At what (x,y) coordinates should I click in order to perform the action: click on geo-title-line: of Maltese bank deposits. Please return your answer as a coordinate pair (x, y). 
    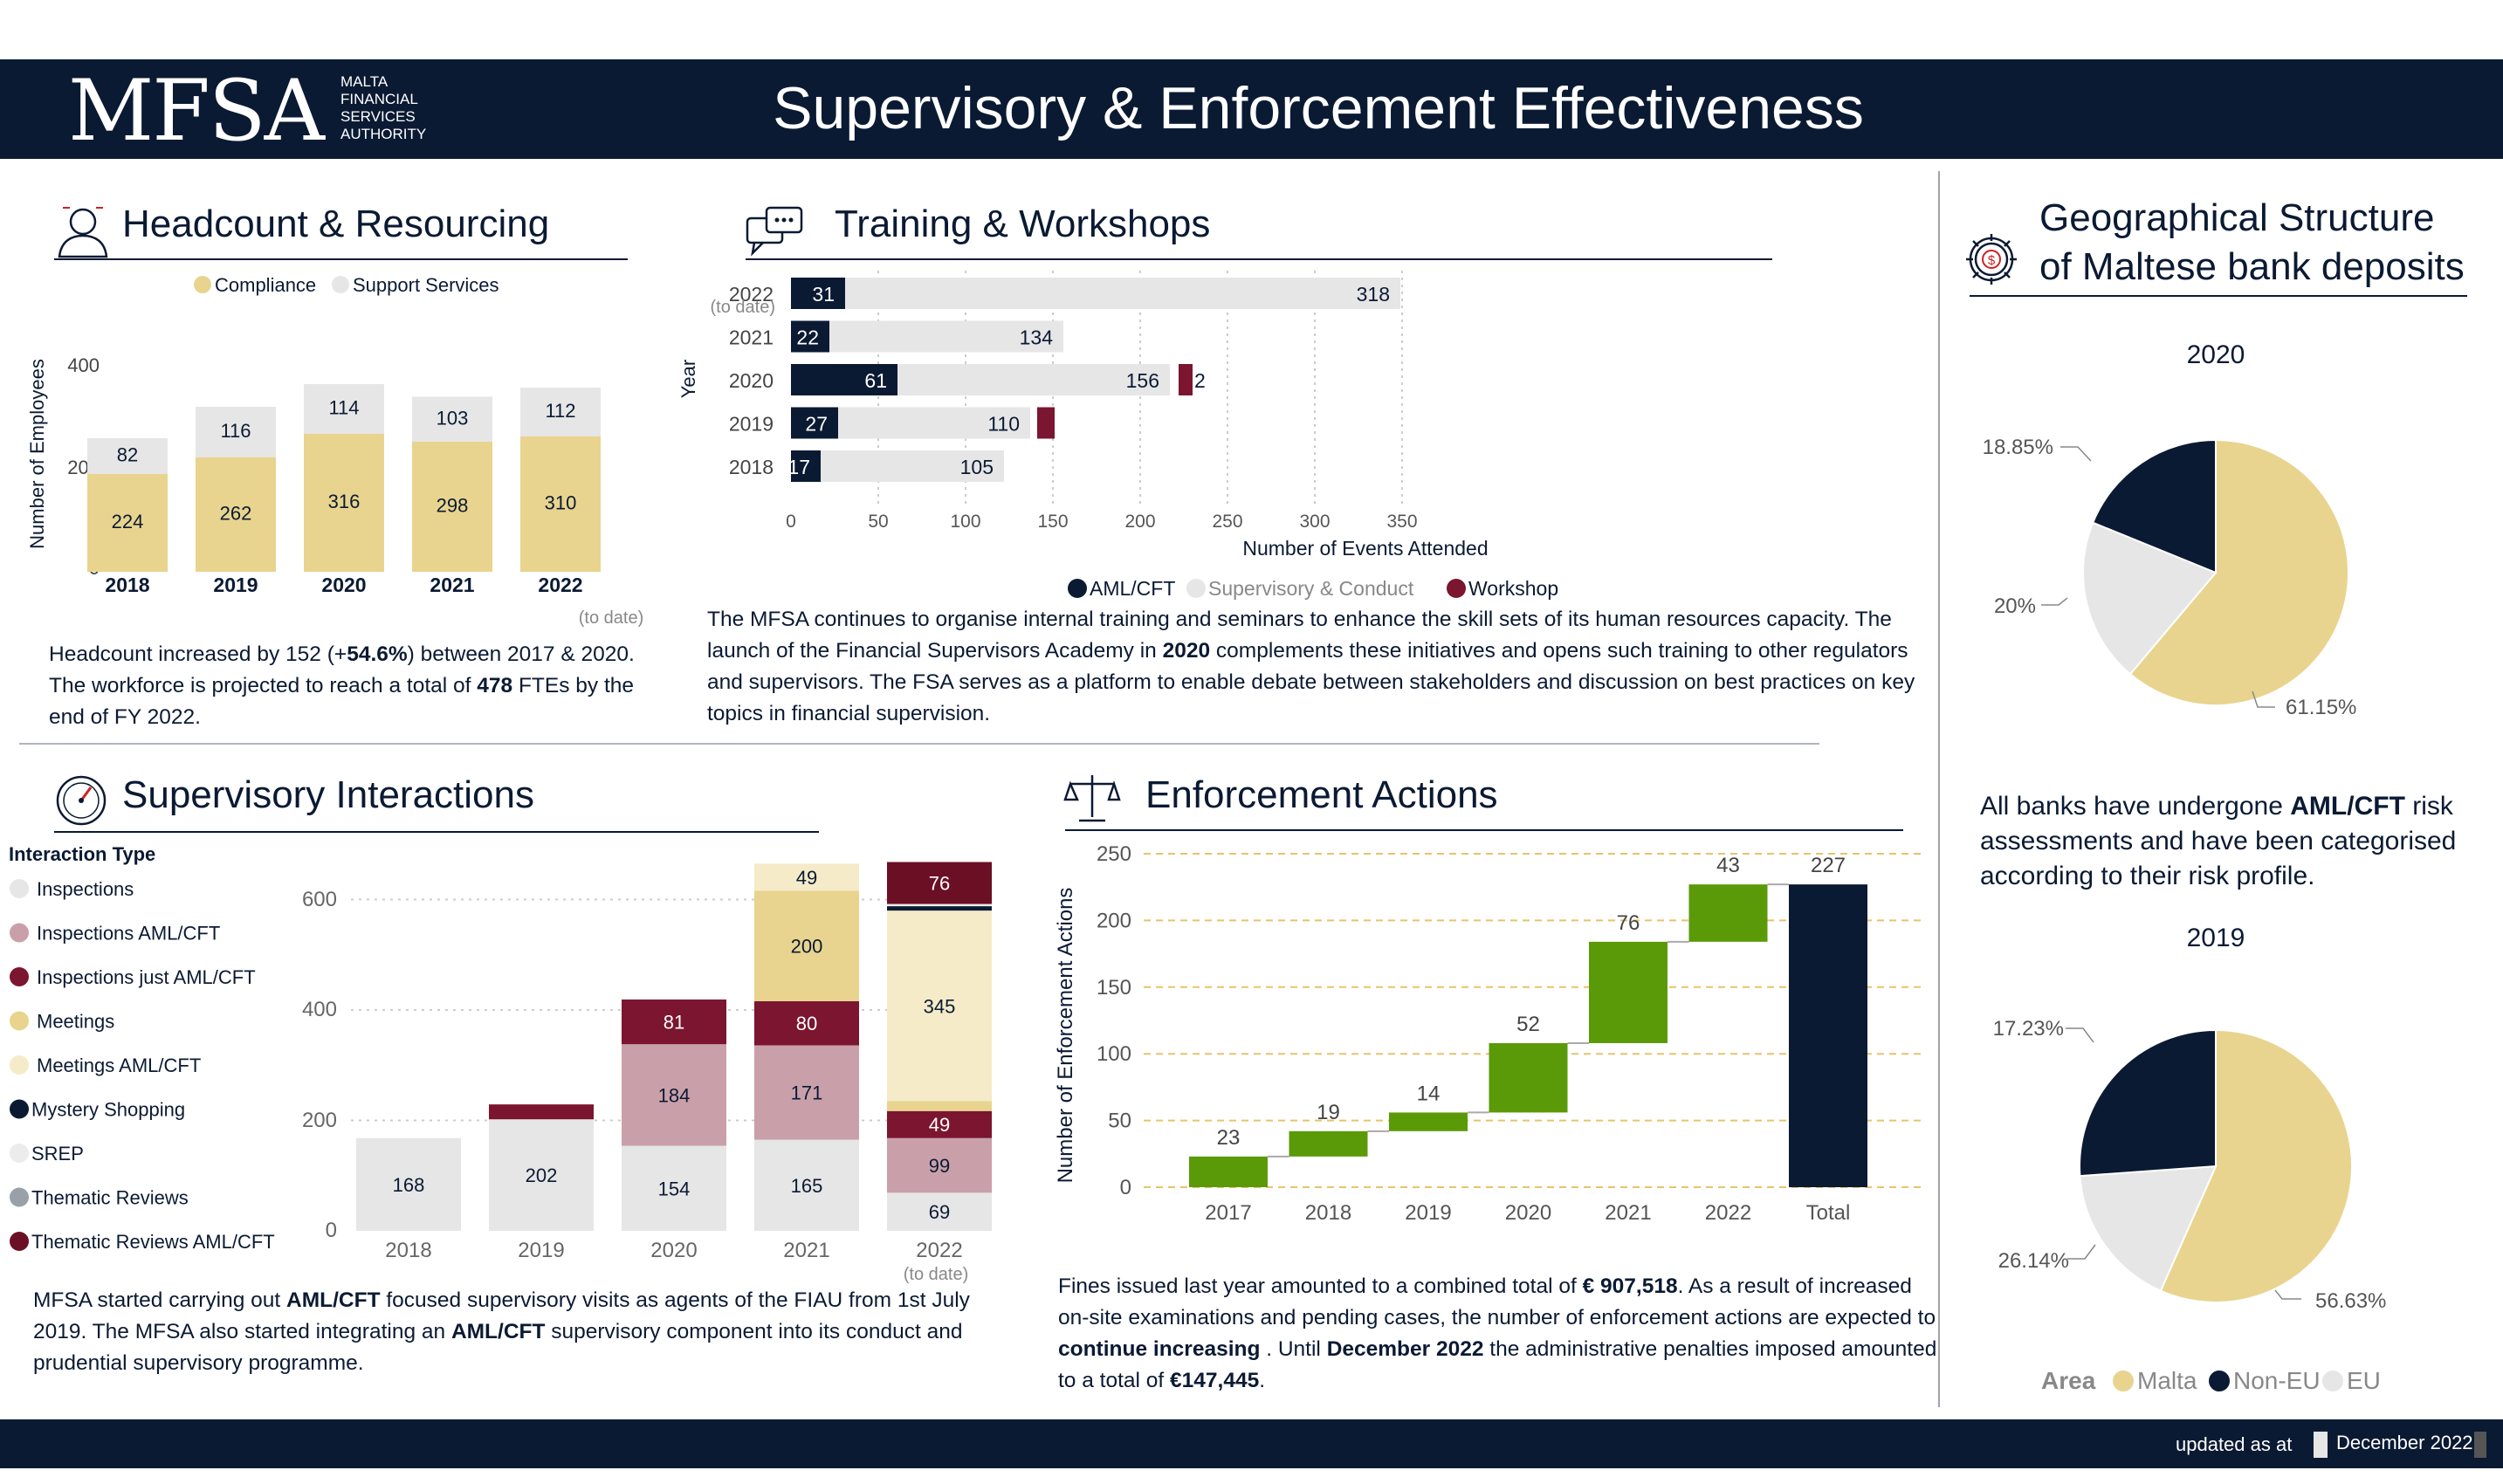
    Looking at the image, I should click on (2252, 266).